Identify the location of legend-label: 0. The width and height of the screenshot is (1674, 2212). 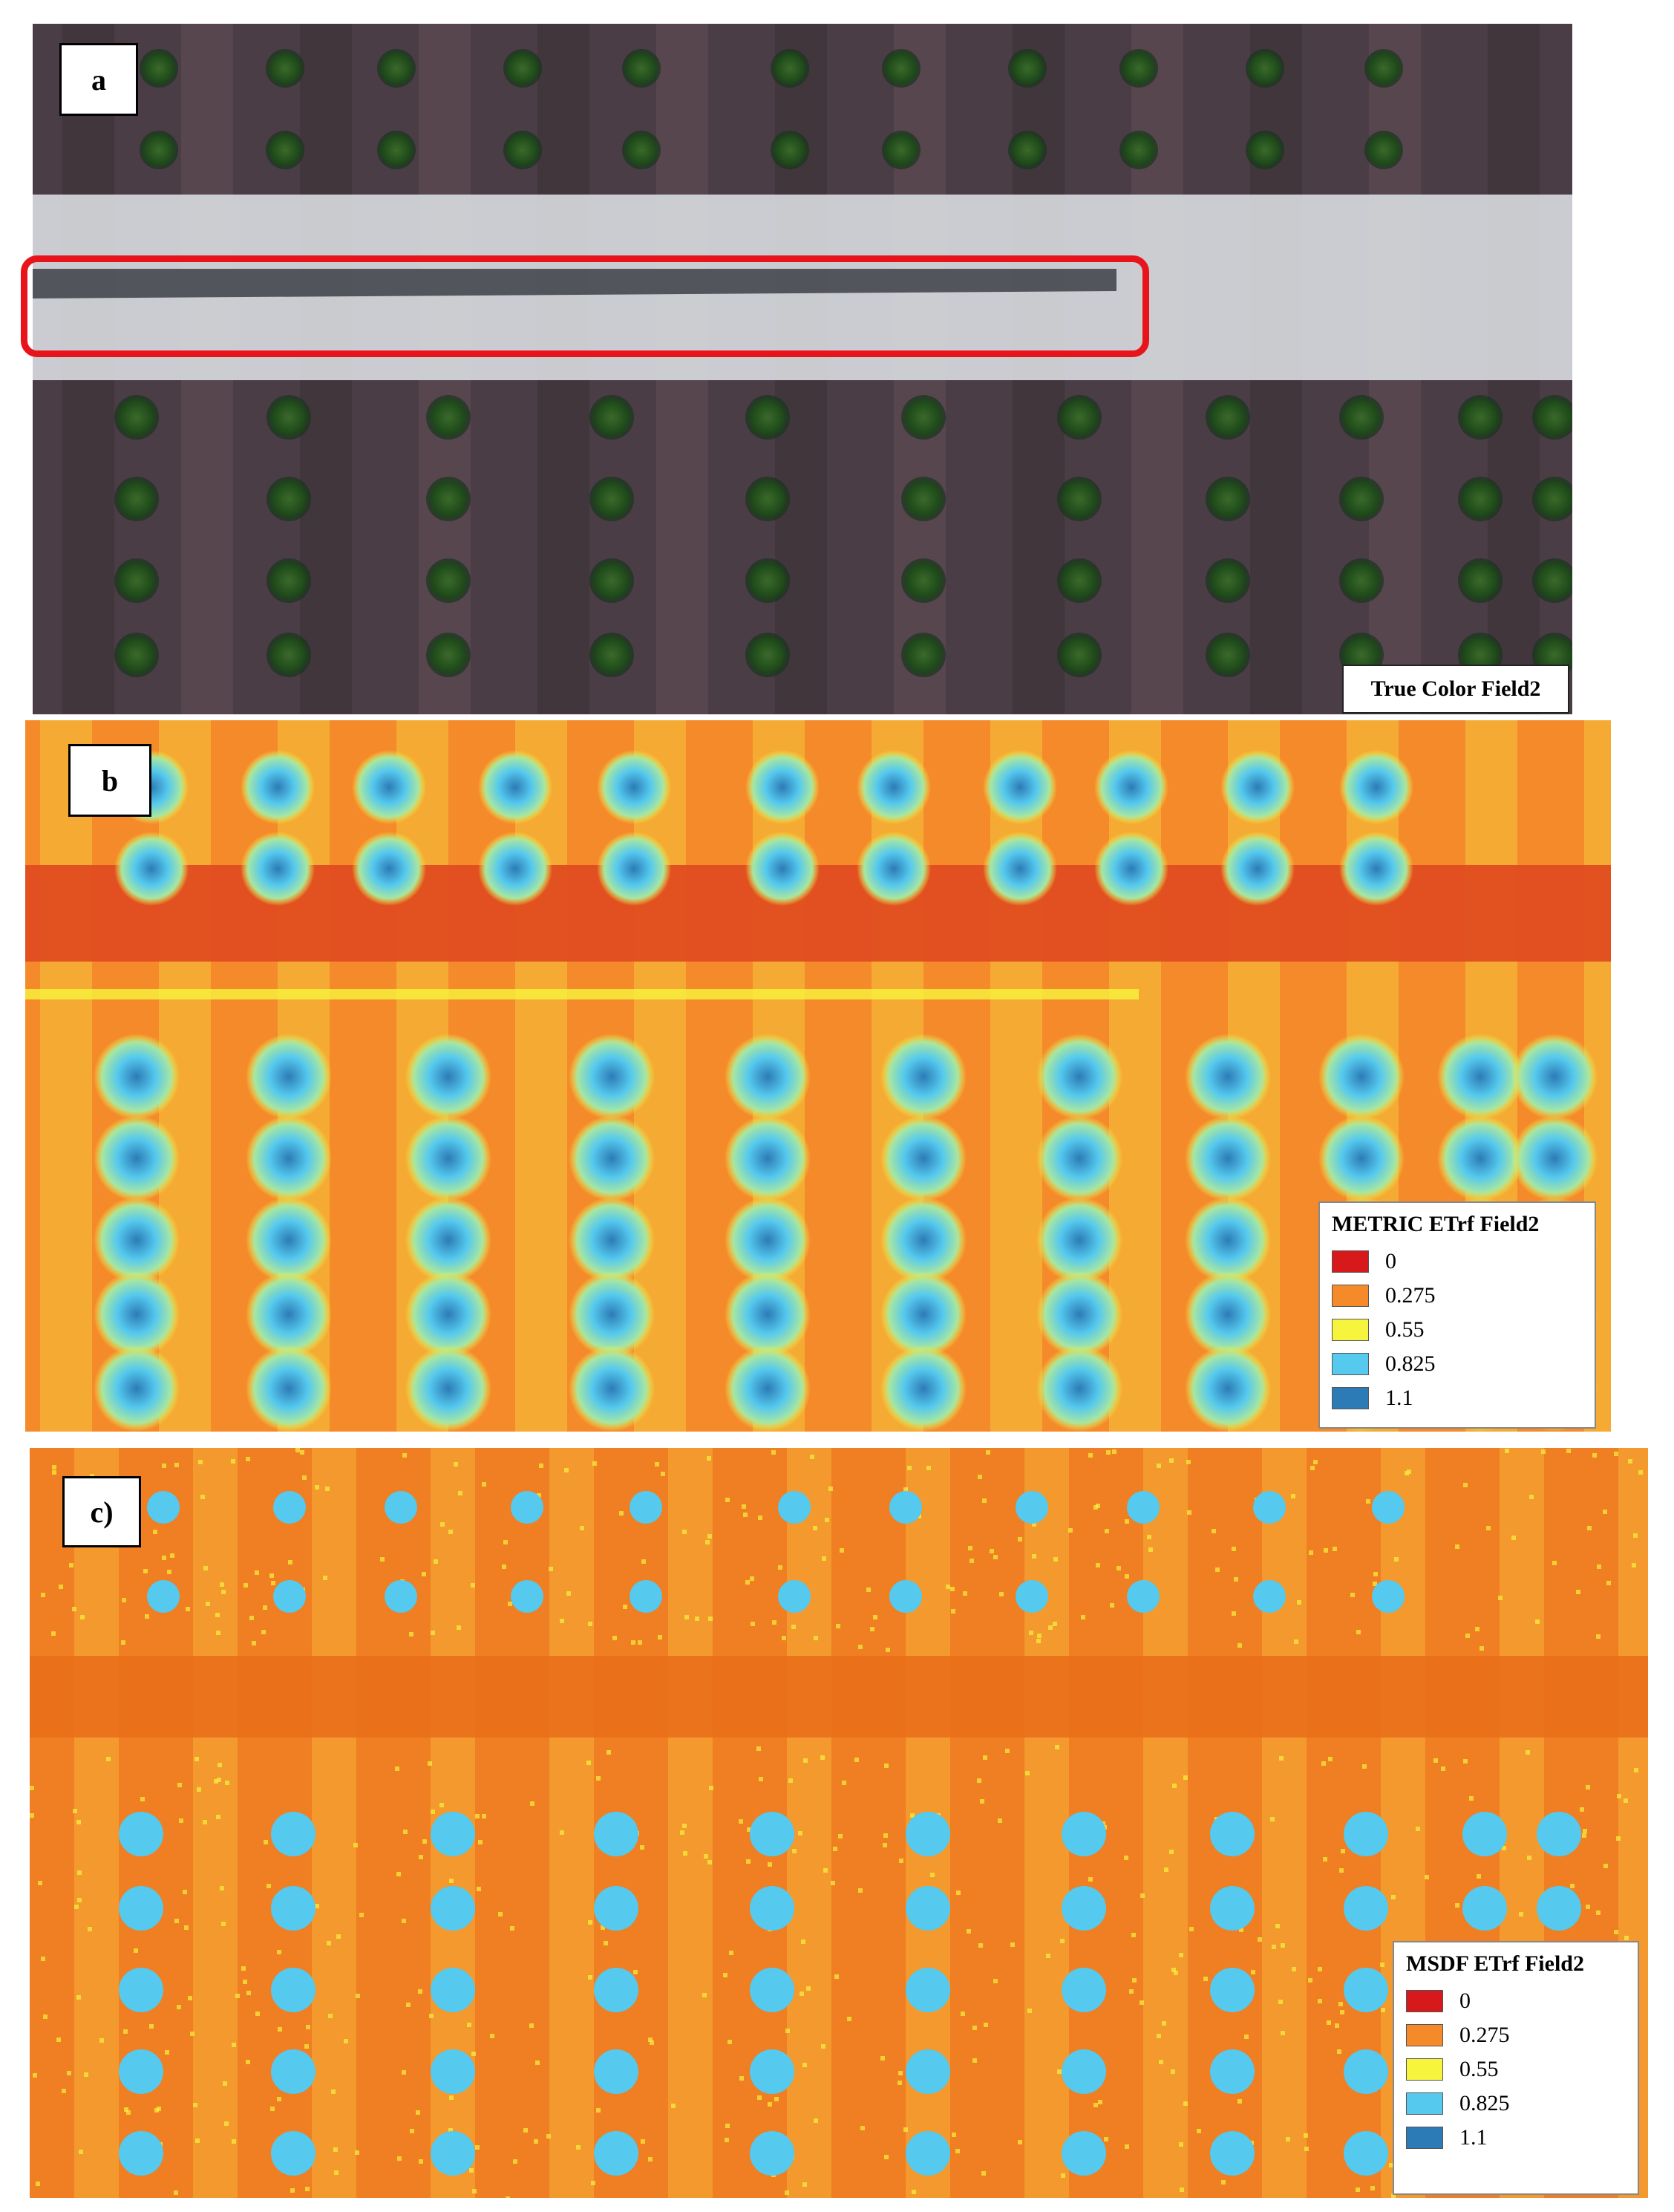
(1390, 1261).